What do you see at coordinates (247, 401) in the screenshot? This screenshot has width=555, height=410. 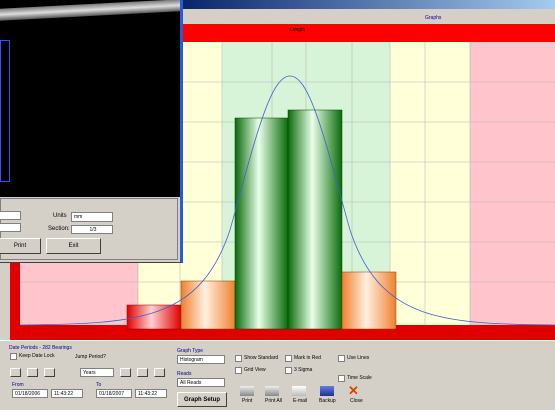 I see `print-action: Print` at bounding box center [247, 401].